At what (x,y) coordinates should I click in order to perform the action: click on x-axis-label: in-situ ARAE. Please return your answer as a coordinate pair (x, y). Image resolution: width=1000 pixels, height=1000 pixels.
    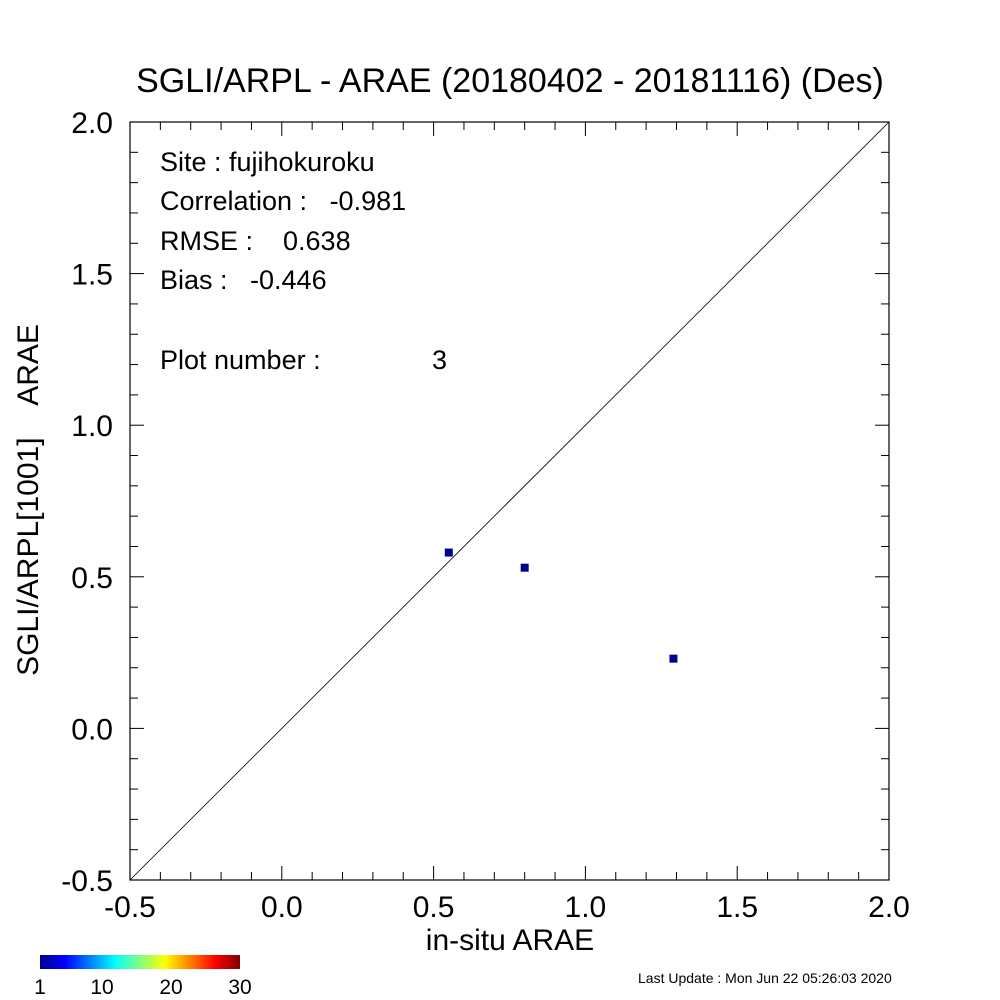
    Looking at the image, I should click on (510, 940).